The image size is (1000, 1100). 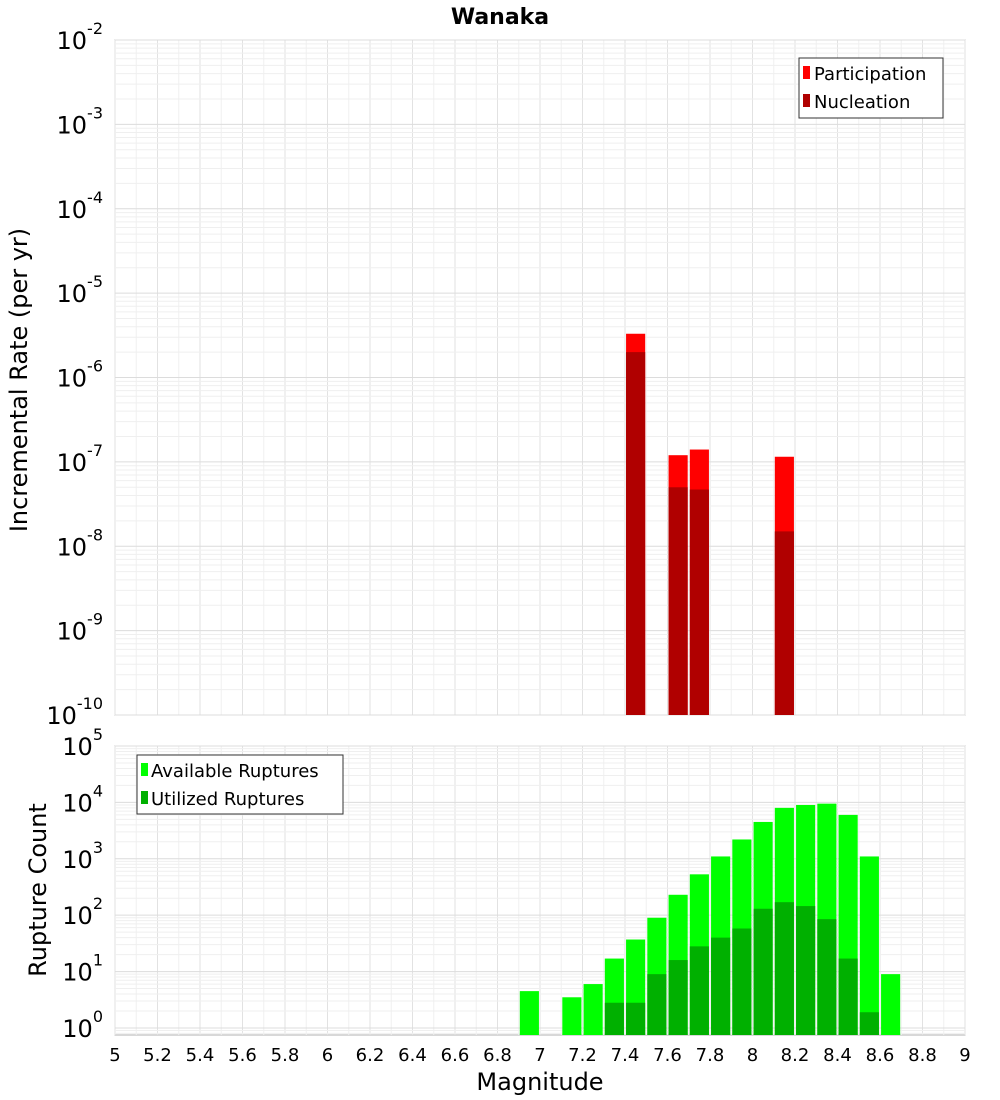 I want to click on x-tick-label: 9, so click(x=964, y=1055).